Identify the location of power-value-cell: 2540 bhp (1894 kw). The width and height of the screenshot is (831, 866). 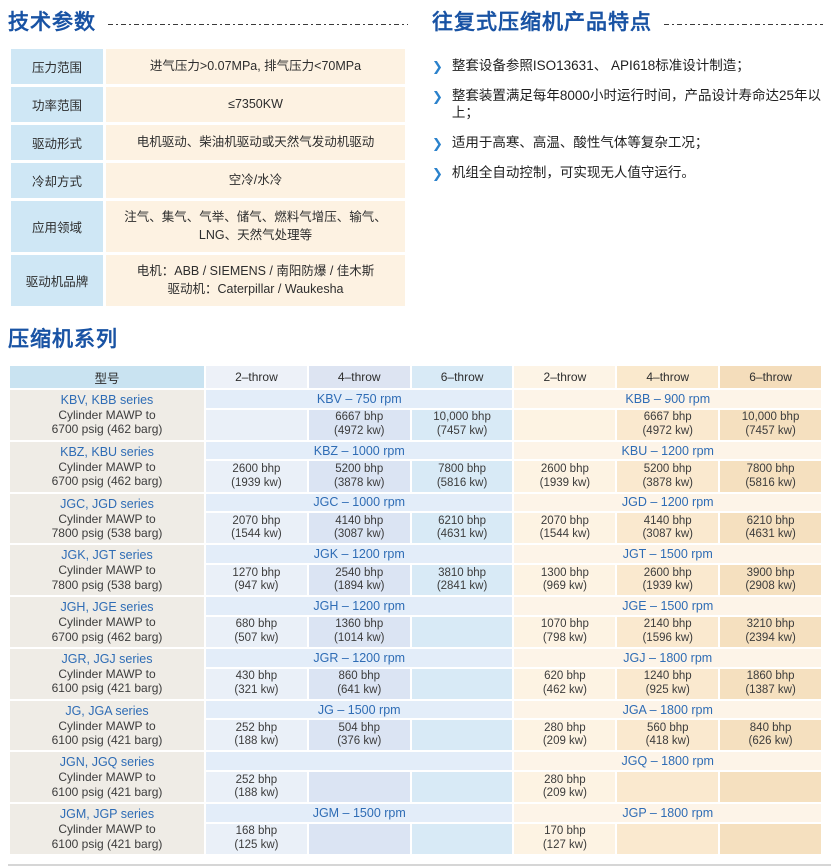
(359, 580).